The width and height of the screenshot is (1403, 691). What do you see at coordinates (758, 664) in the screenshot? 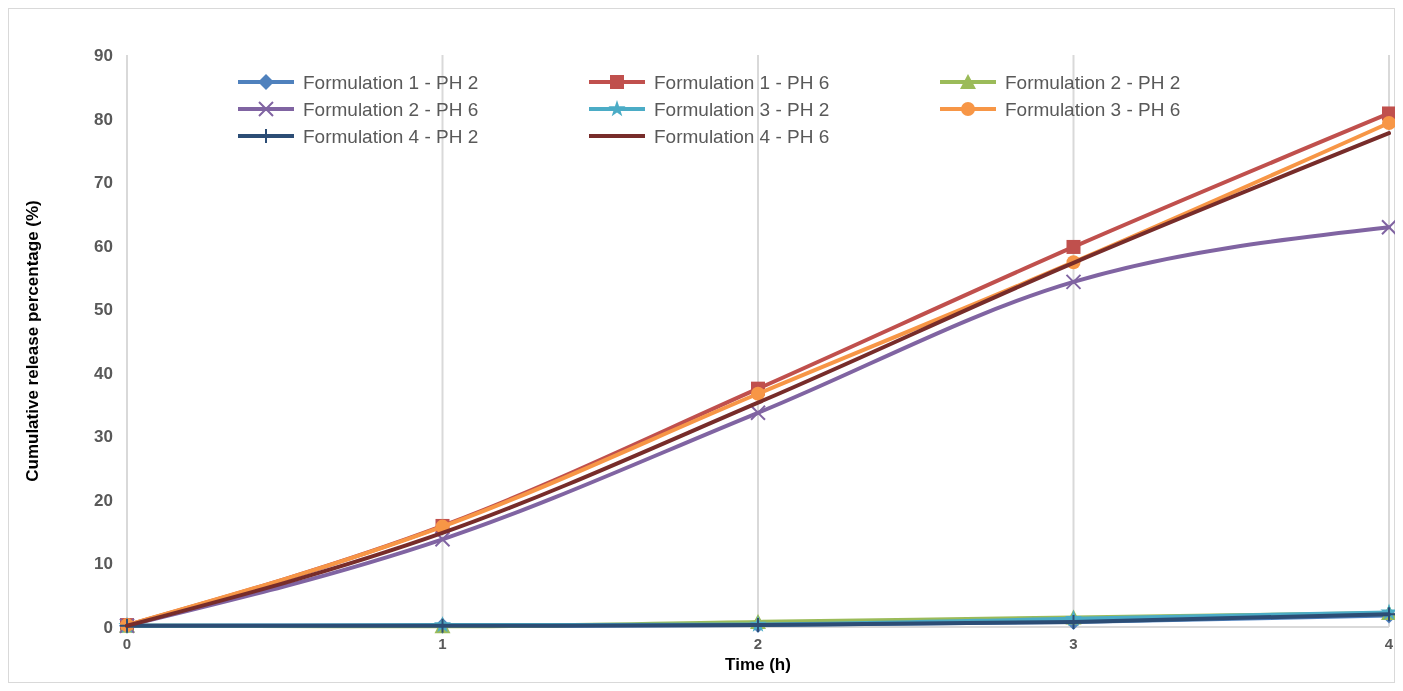
I see `x-axis-title: Time (h)` at bounding box center [758, 664].